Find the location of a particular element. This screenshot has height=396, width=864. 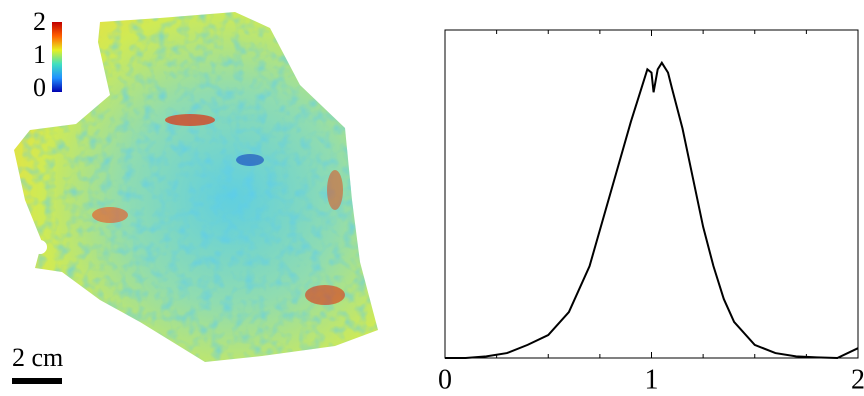

colorbar-tick-label: 0 is located at coordinates (39, 87).